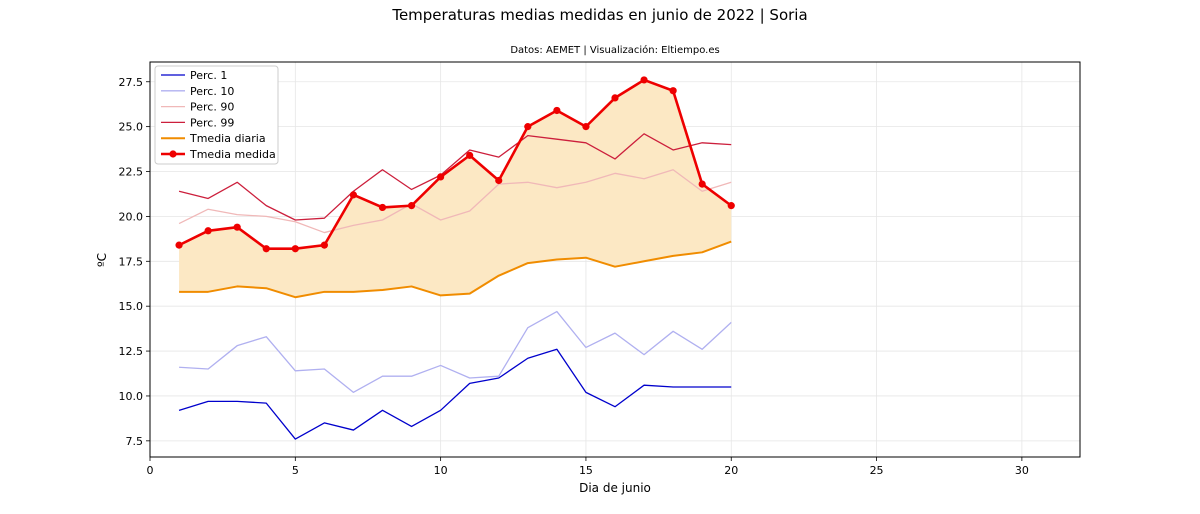 The width and height of the screenshot is (1200, 514). I want to click on legend-label-tmedia-diaria: Tmedia diaria, so click(227, 138).